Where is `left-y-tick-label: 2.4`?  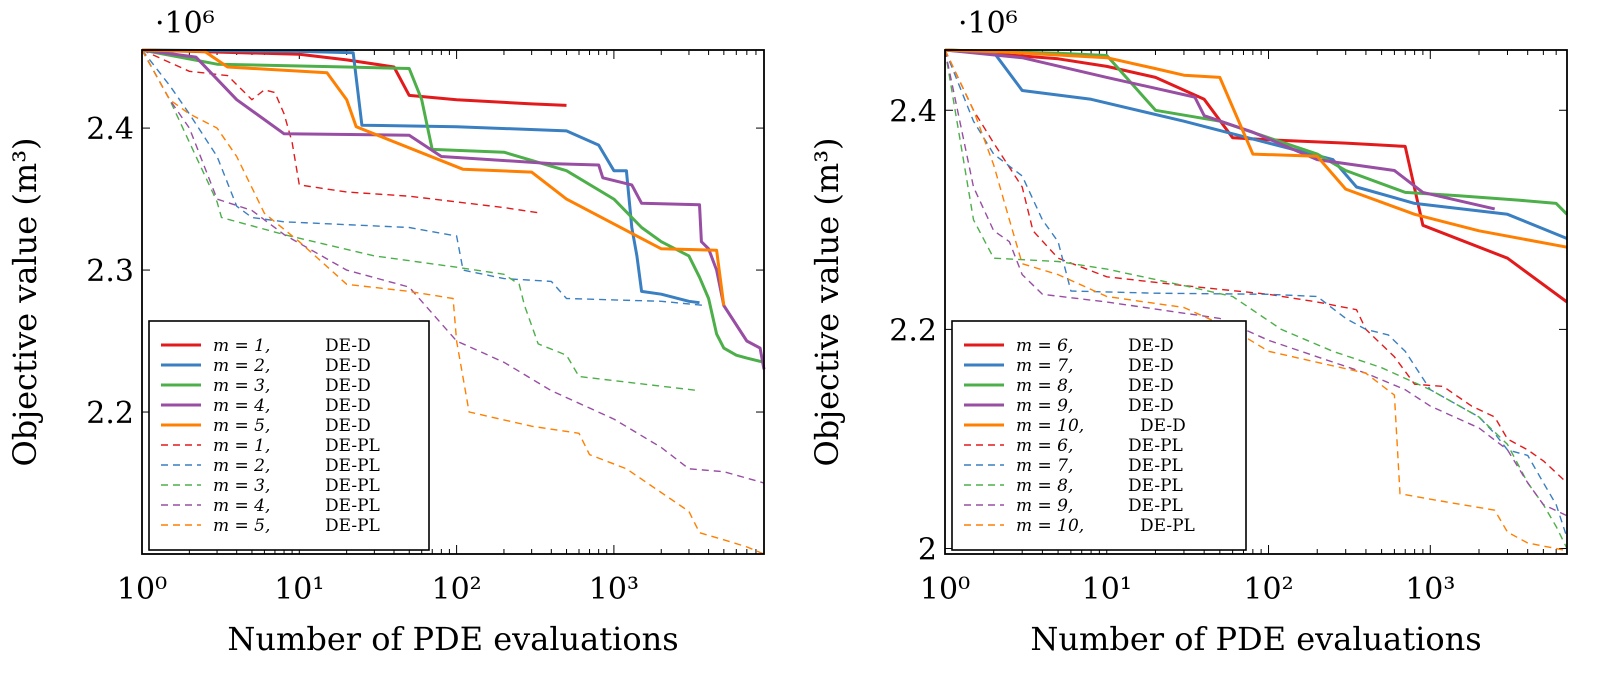
left-y-tick-label: 2.4 is located at coordinates (110, 129).